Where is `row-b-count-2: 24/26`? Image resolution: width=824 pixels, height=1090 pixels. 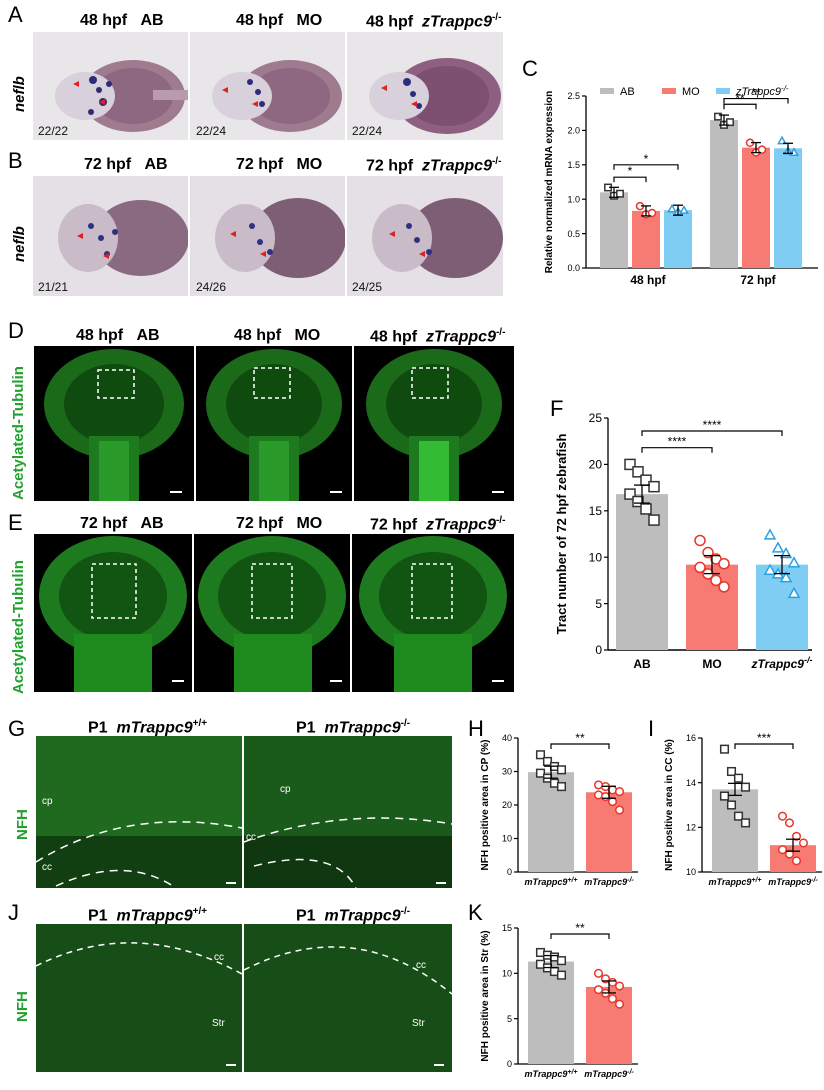
row-b-count-2: 24/26 is located at coordinates (211, 287).